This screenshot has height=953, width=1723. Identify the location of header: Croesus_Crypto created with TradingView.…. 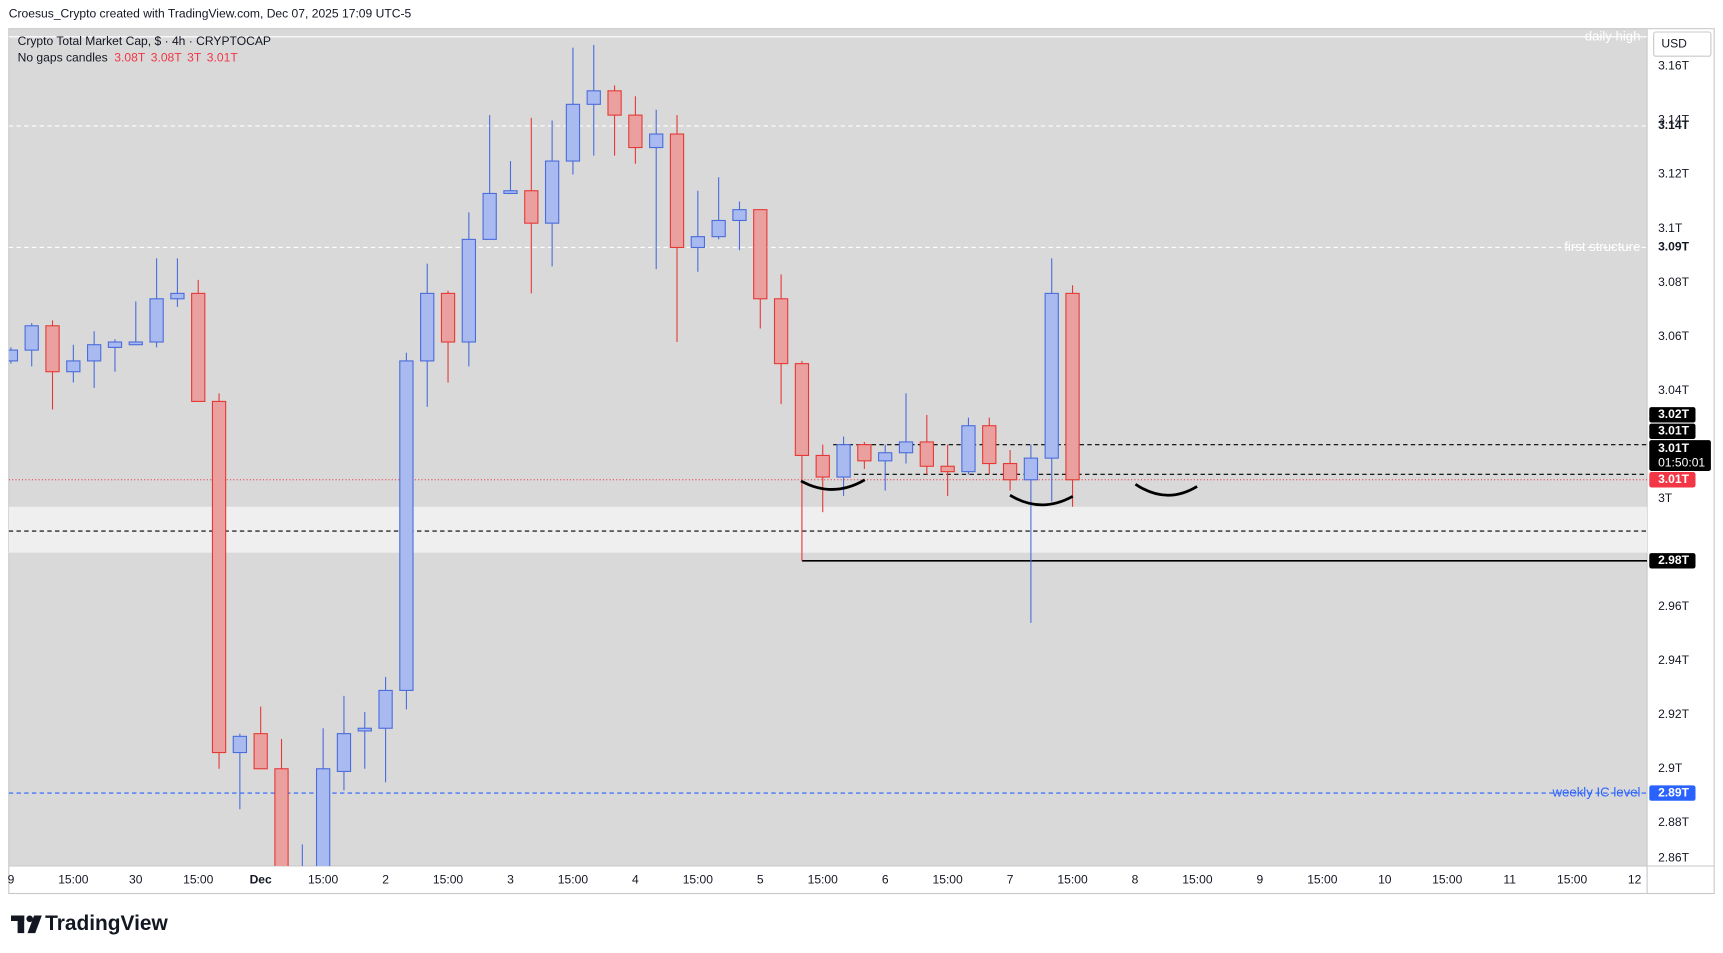
(210, 14).